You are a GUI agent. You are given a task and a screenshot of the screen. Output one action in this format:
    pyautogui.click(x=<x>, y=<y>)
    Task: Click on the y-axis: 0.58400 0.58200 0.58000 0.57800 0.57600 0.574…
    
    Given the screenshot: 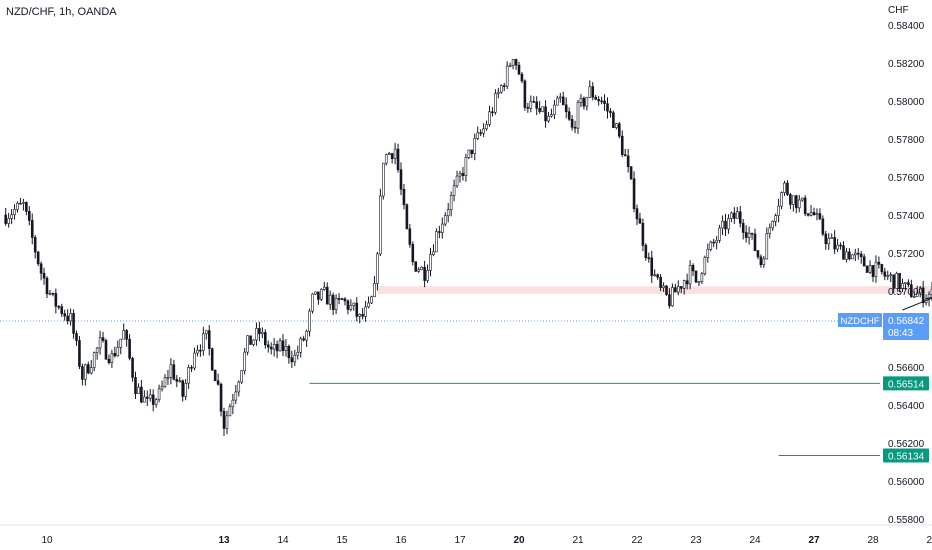 What is the action you would take?
    pyautogui.click(x=906, y=273)
    